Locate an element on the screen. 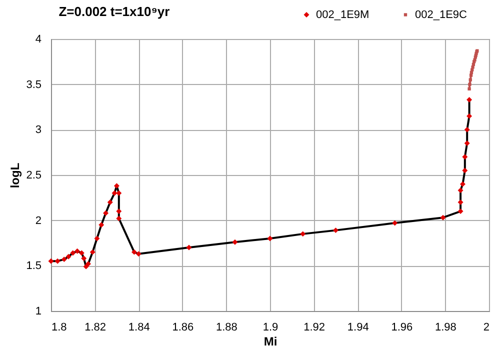  y-axis-title: logL is located at coordinates (15, 175).